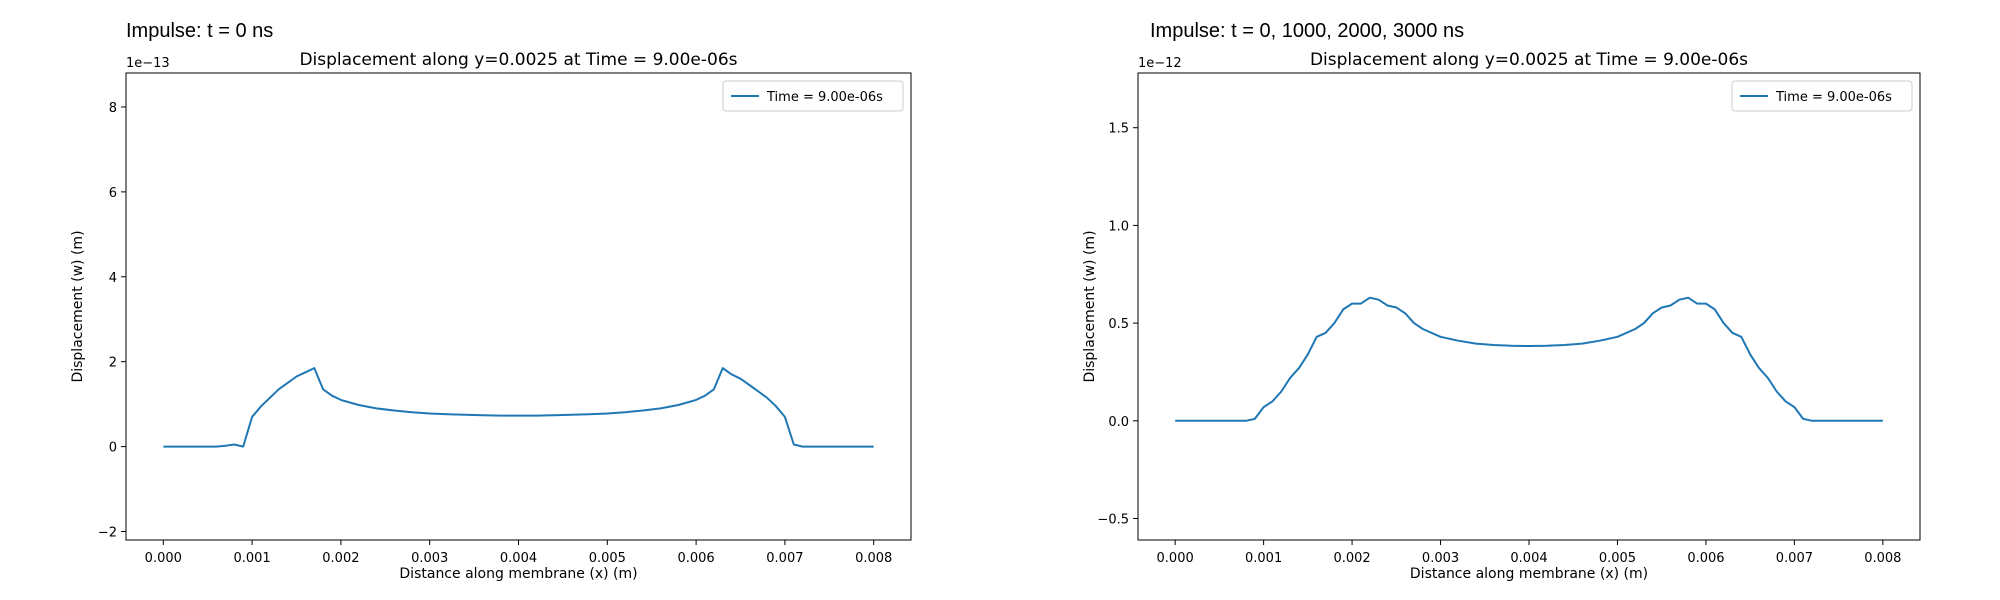 The width and height of the screenshot is (2000, 600). Describe the element at coordinates (148, 63) in the screenshot. I see `y-offset-label: 1e−13` at that location.